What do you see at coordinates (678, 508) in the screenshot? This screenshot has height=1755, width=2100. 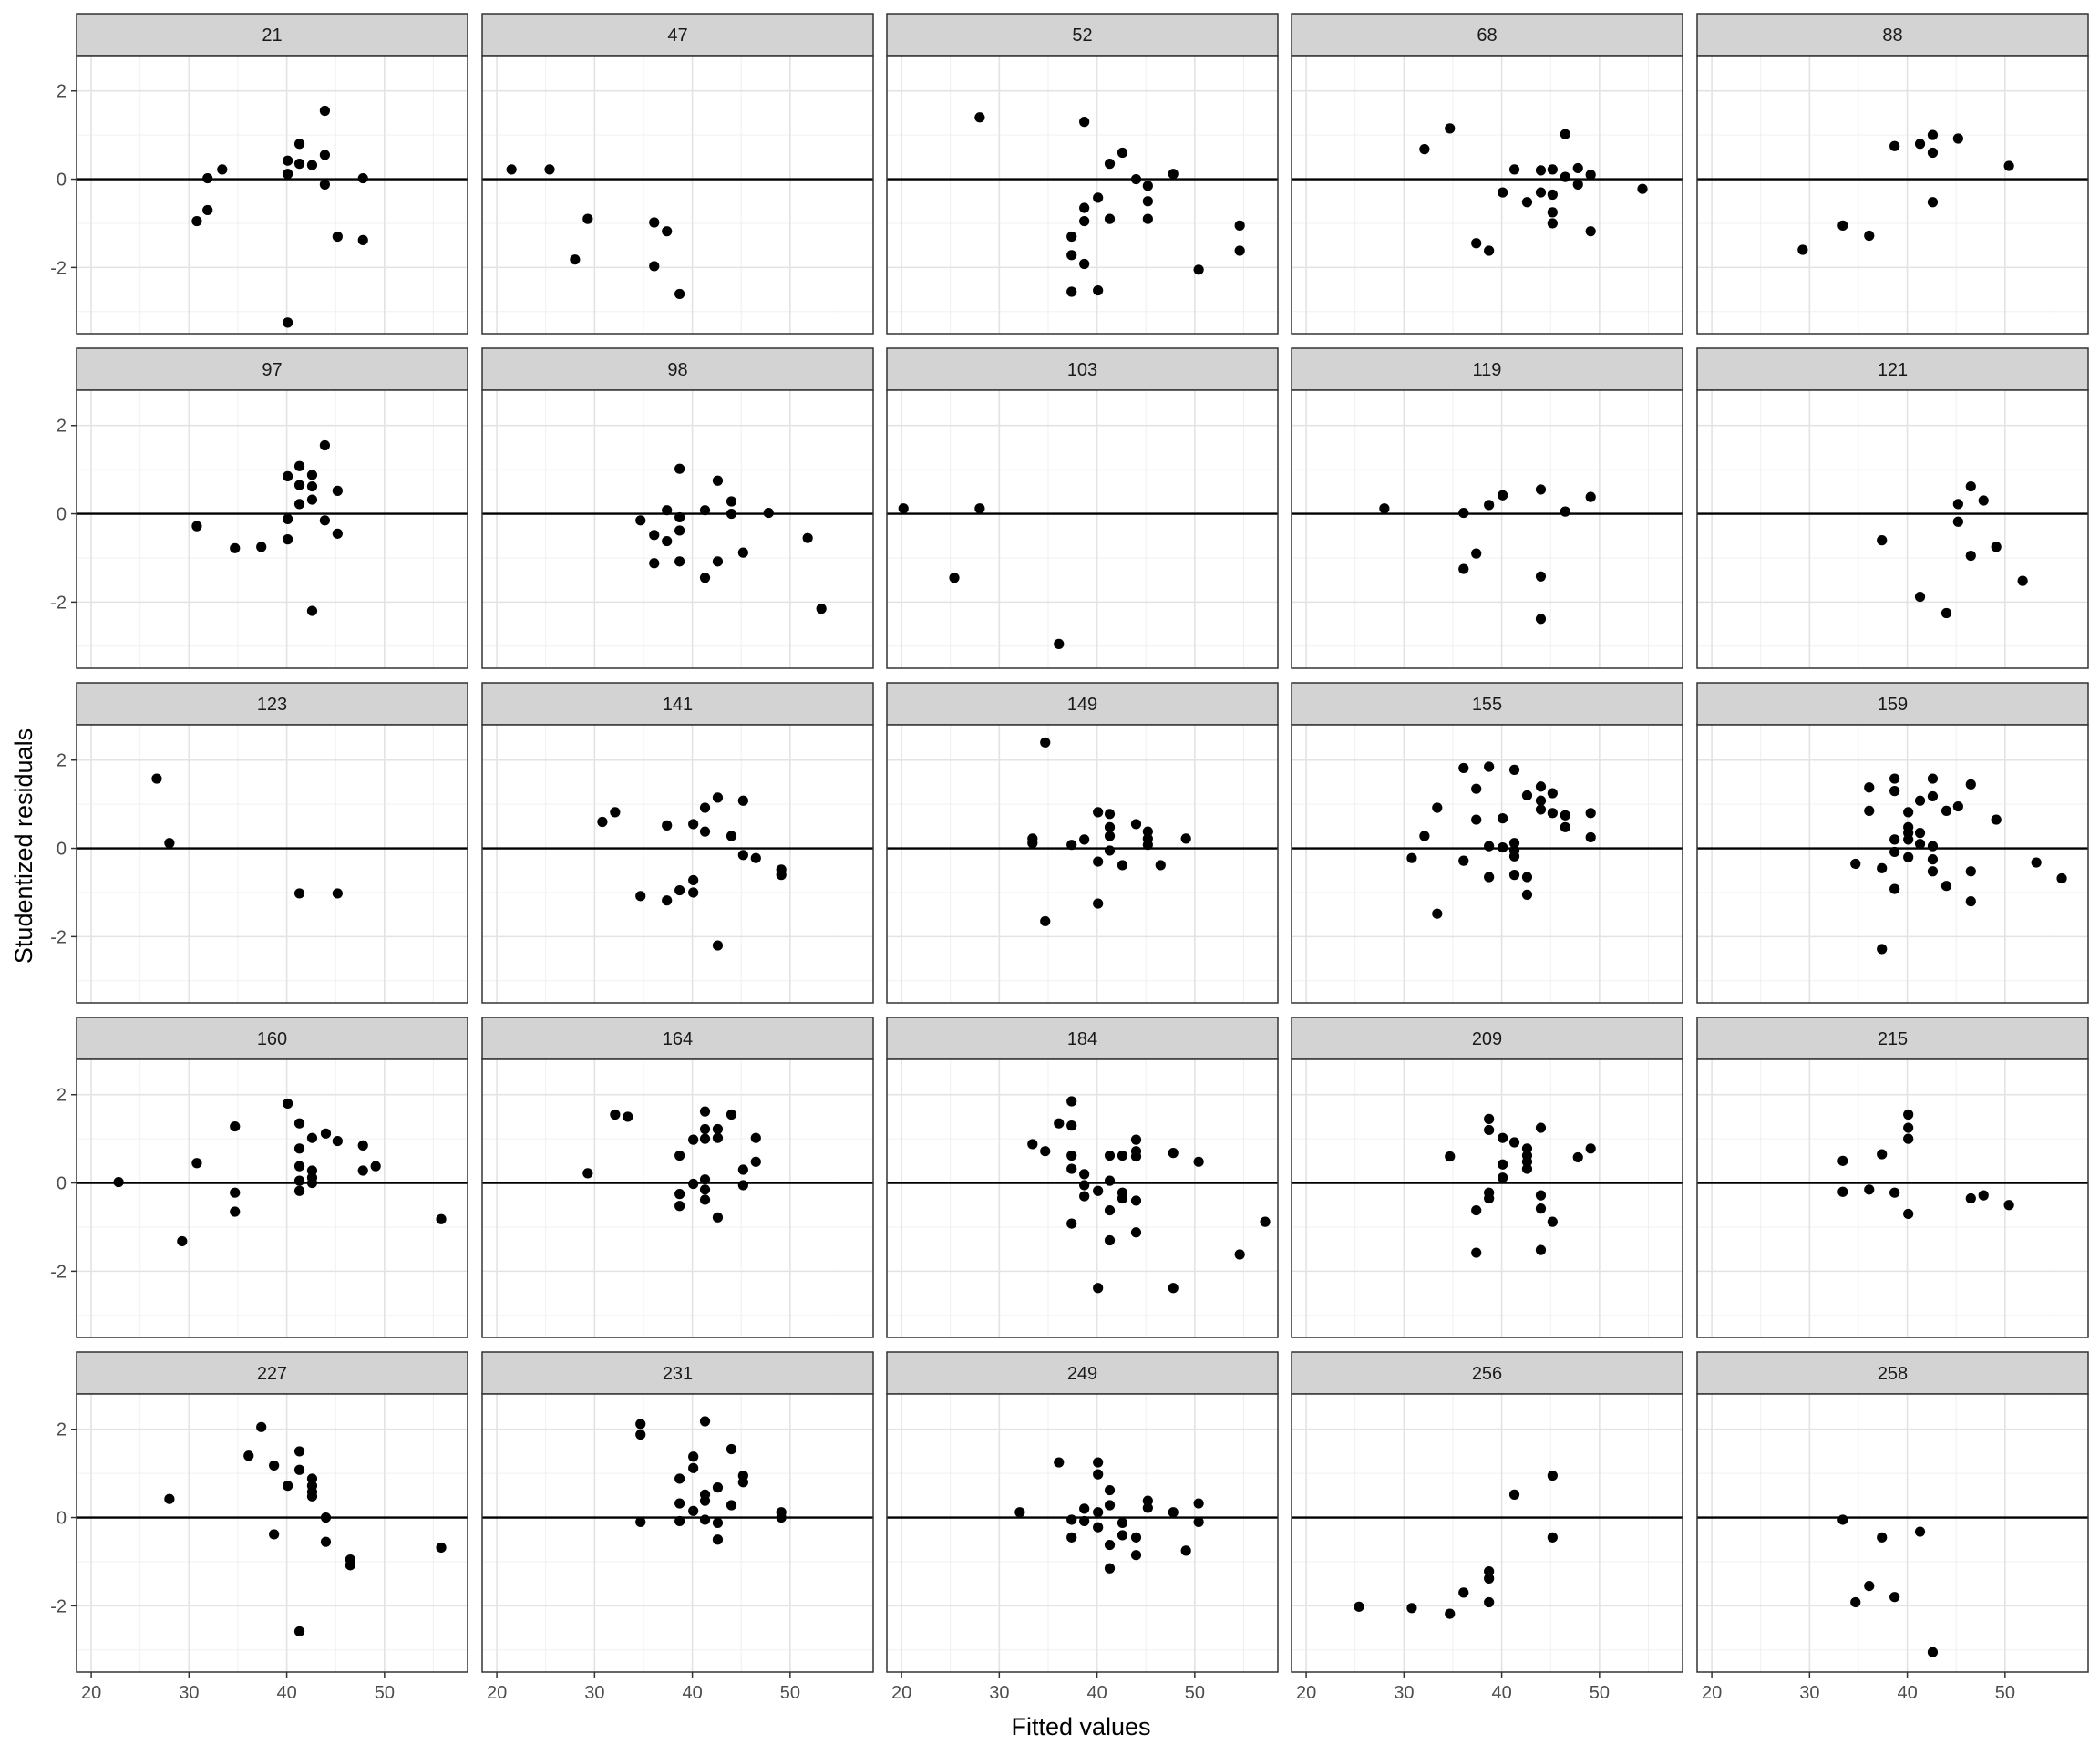 I see `facet-panel-98: 98` at bounding box center [678, 508].